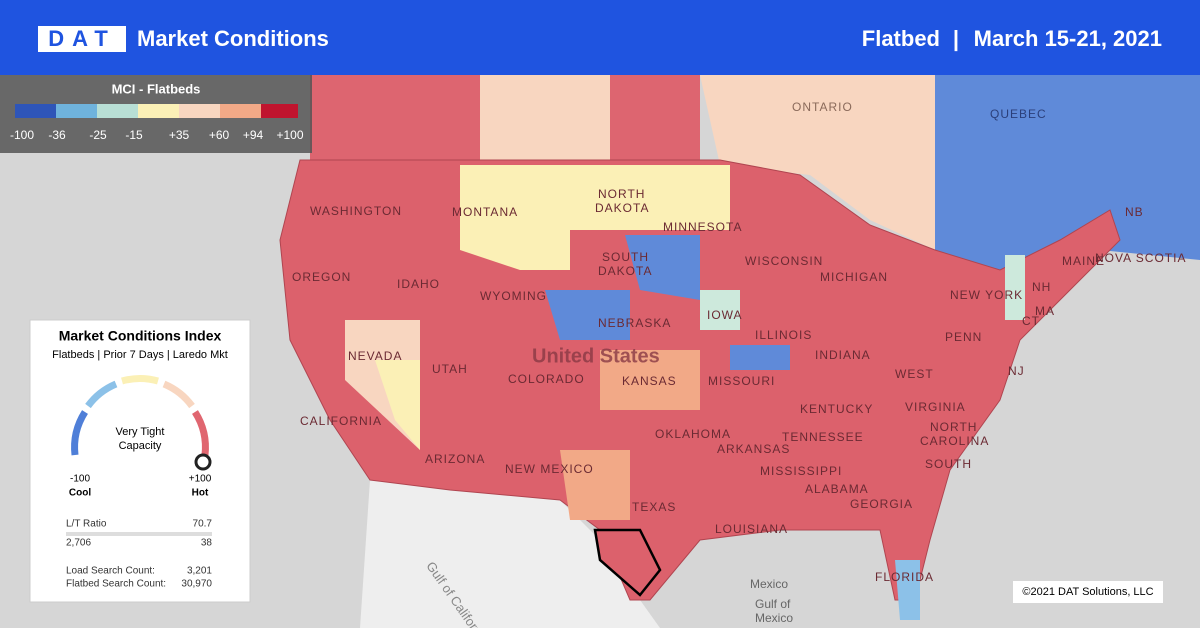  What do you see at coordinates (450, 369) in the screenshot?
I see `map-label: UTAH` at bounding box center [450, 369].